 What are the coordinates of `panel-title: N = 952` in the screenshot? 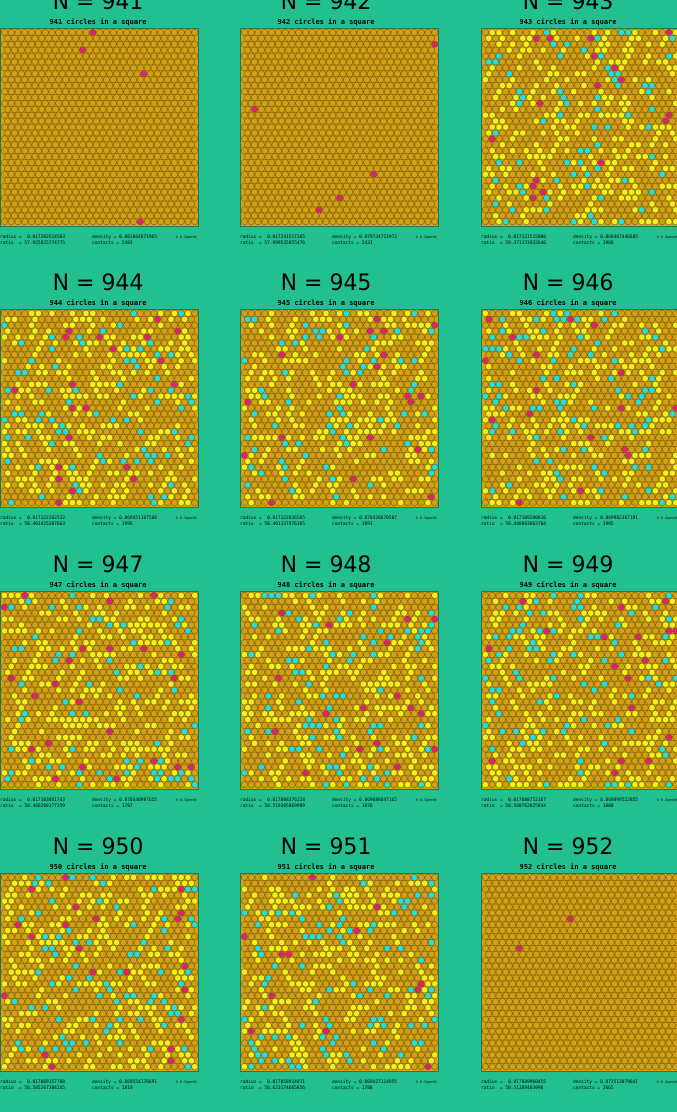 It's located at (568, 850).